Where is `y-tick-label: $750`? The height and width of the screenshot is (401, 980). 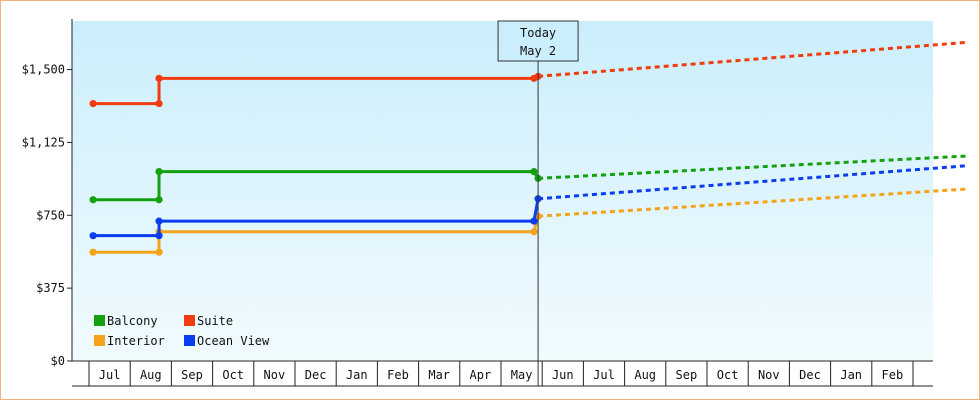 y-tick-label: $750 is located at coordinates (50, 215).